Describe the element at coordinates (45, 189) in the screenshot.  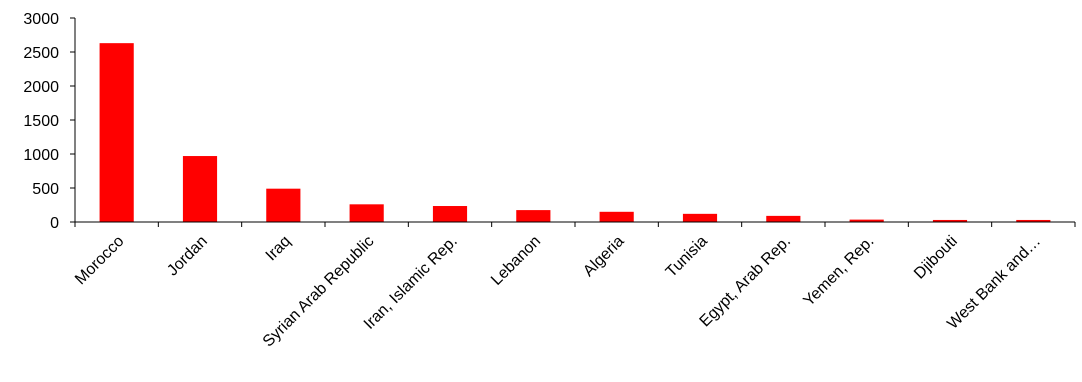
I see `y-tick-label: 500` at that location.